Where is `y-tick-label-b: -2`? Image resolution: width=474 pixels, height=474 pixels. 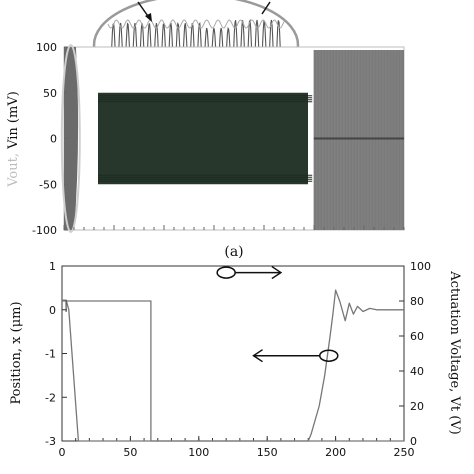
y-tick-label-b: -2 is located at coordinates (50, 397).